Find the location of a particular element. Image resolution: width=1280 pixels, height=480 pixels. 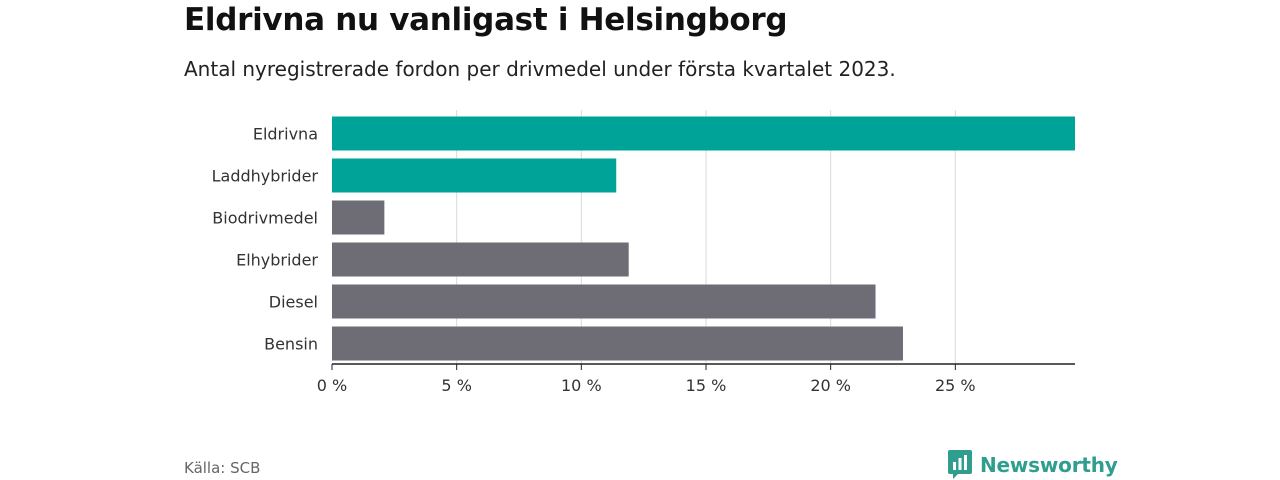

x-tick-label: 25 % is located at coordinates (955, 385).